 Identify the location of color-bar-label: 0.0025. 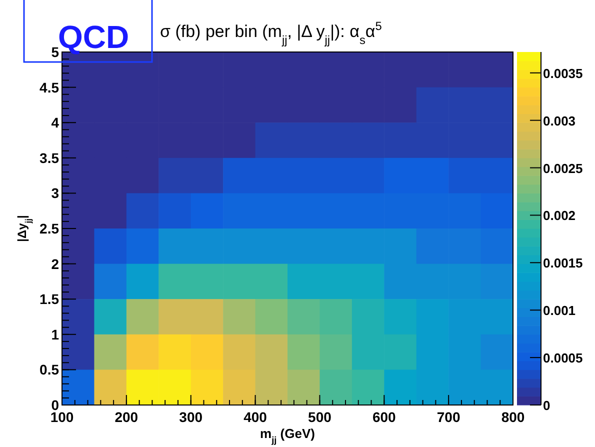
(563, 168).